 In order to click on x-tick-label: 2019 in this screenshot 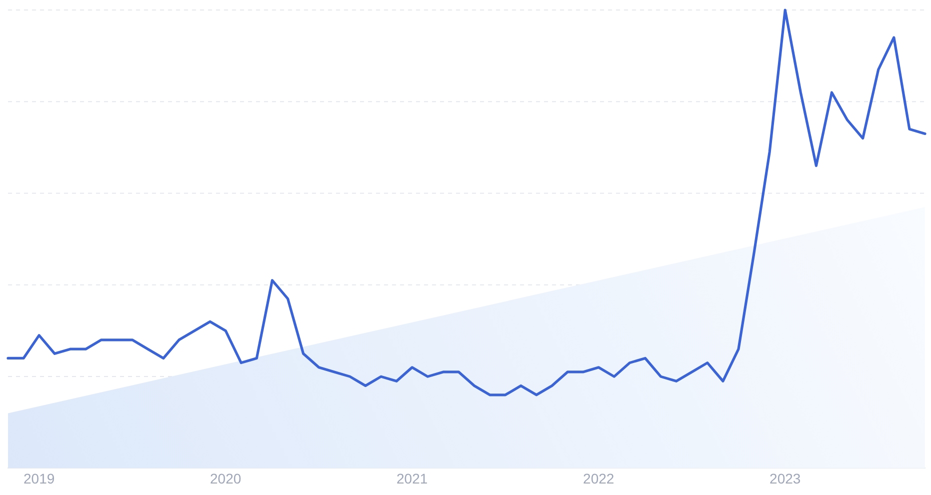, I will do `click(39, 478)`.